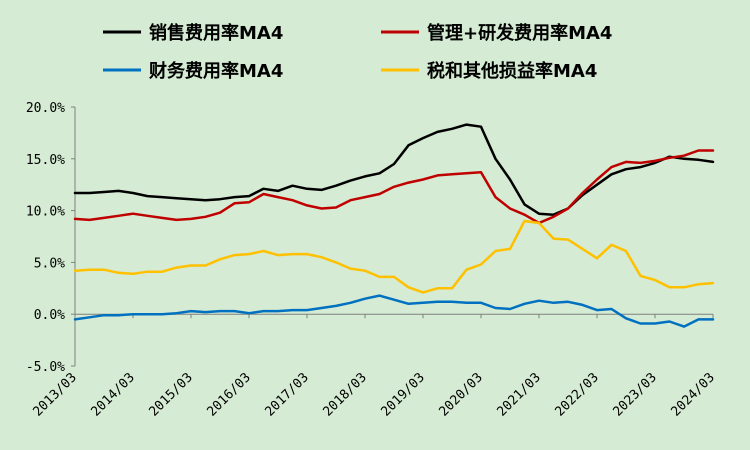 This screenshot has width=750, height=450. Describe the element at coordinates (216, 33) in the screenshot. I see `legend-label: 销售费用率MA4` at that location.